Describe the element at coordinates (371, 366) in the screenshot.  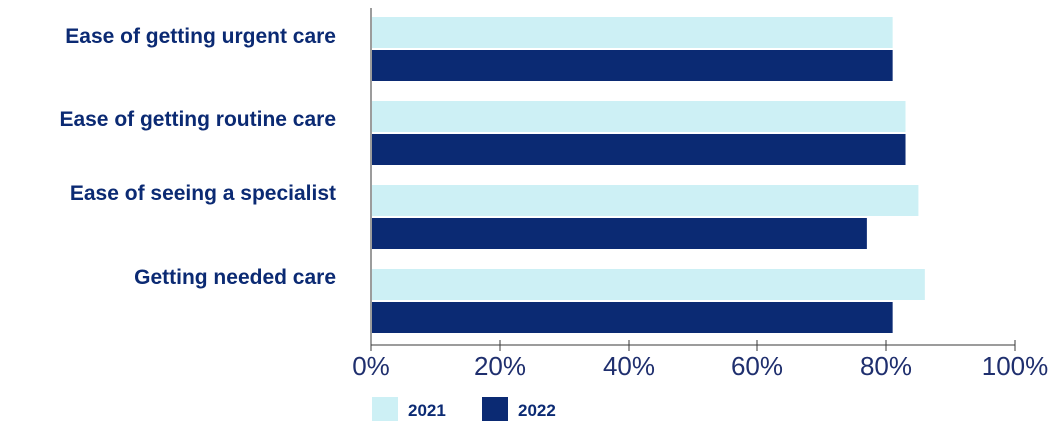
I see `tick-label-0: 0%` at that location.